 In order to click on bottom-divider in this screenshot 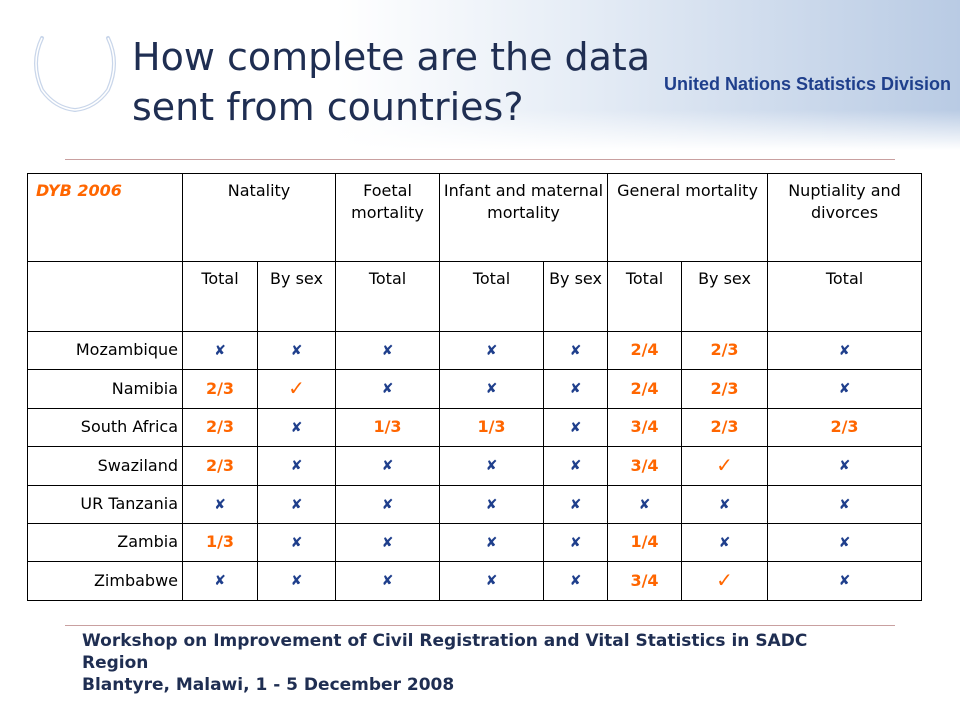, I will do `click(480, 625)`.